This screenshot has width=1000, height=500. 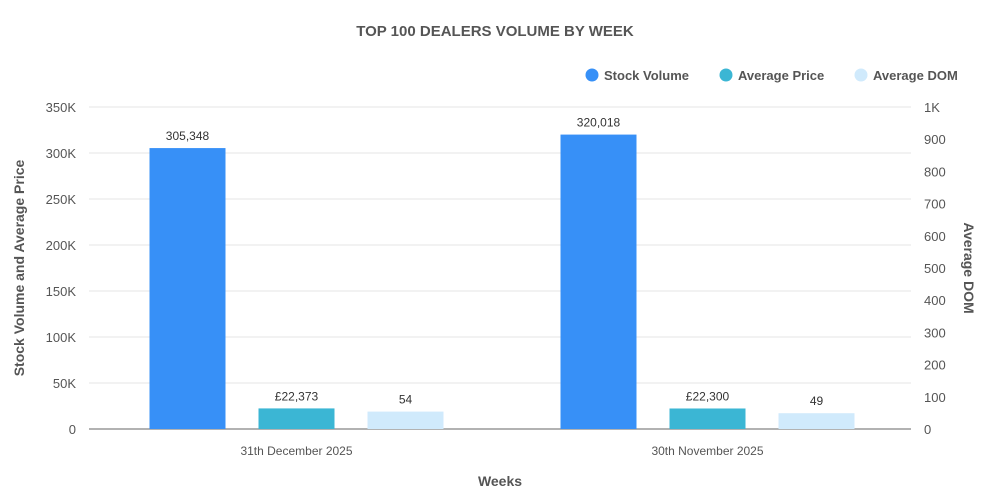 What do you see at coordinates (61, 153) in the screenshot?
I see `y-tick-label: 300K` at bounding box center [61, 153].